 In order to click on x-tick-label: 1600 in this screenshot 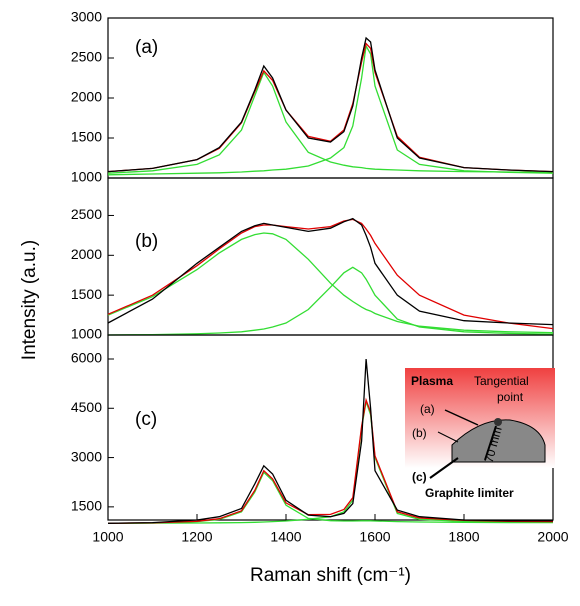, I will do `click(374, 537)`.